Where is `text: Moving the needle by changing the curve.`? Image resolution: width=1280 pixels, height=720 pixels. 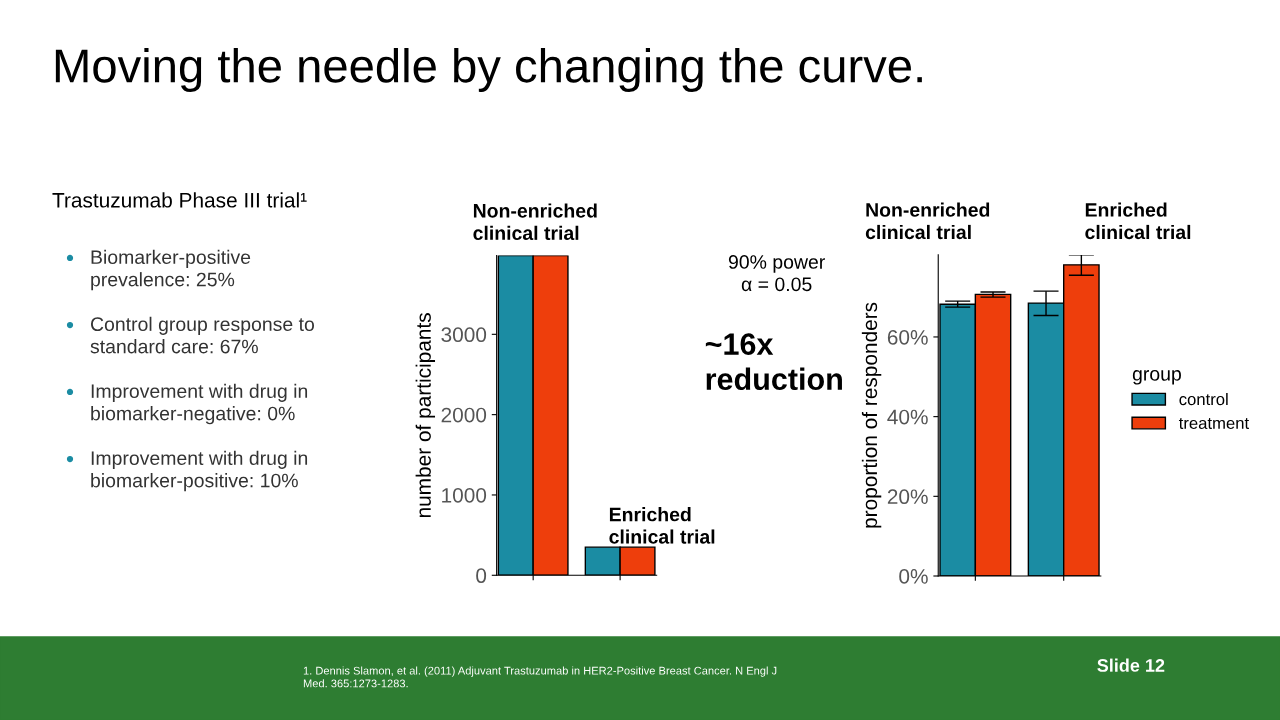
text: Moving the needle by changing the curve. is located at coordinates (488, 70).